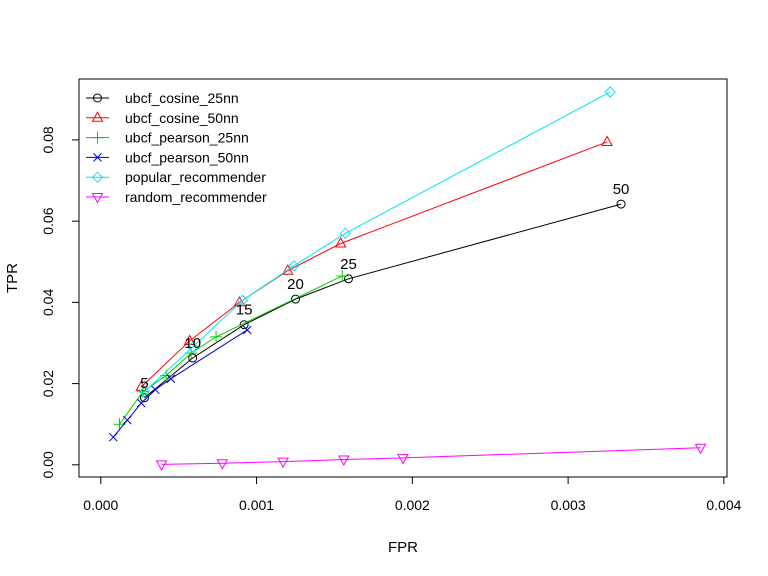 Image resolution: width=768 pixels, height=576 pixels. What do you see at coordinates (187, 157) in the screenshot?
I see `legend-label: ubcf_pearson_50nn` at bounding box center [187, 157].